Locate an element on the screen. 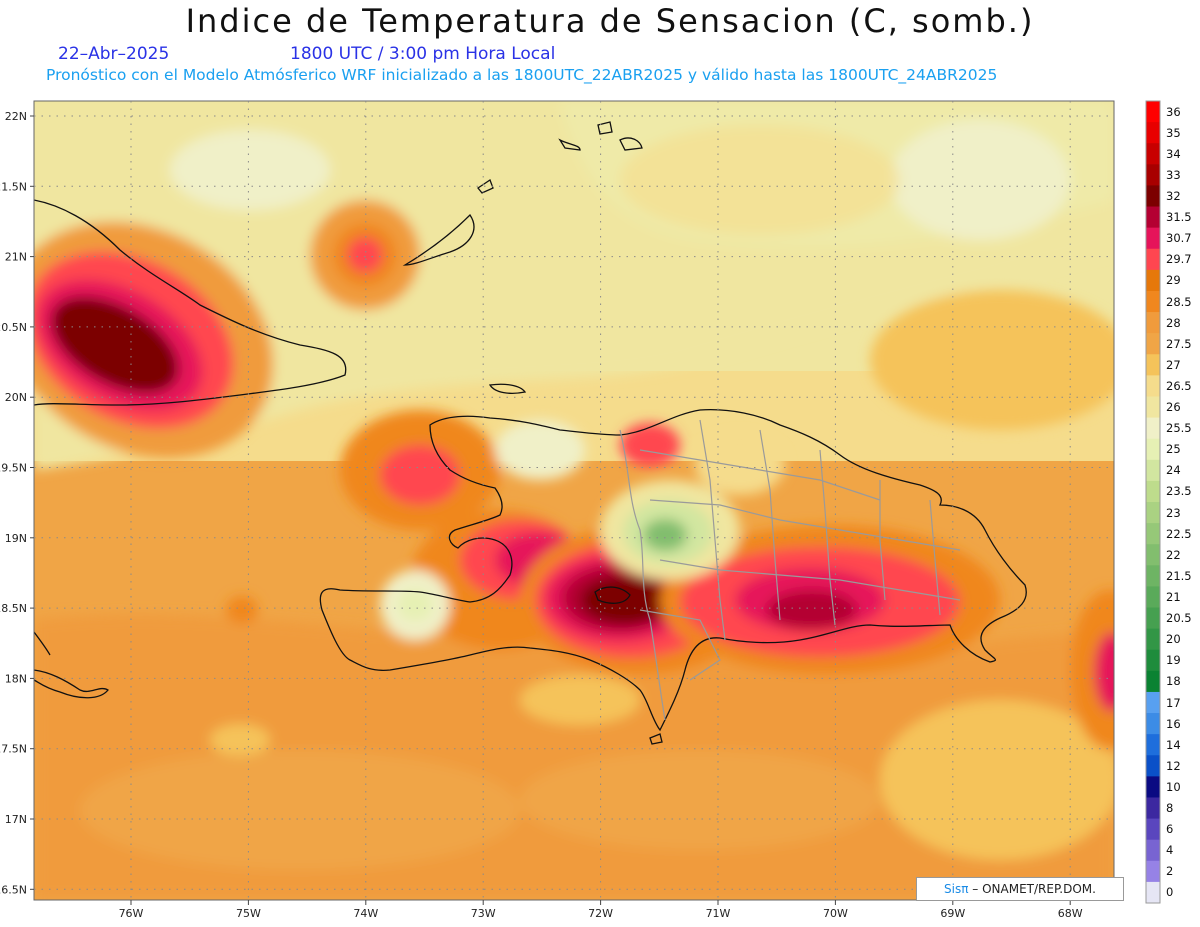  colorbar-label: 0 is located at coordinates (1170, 892).